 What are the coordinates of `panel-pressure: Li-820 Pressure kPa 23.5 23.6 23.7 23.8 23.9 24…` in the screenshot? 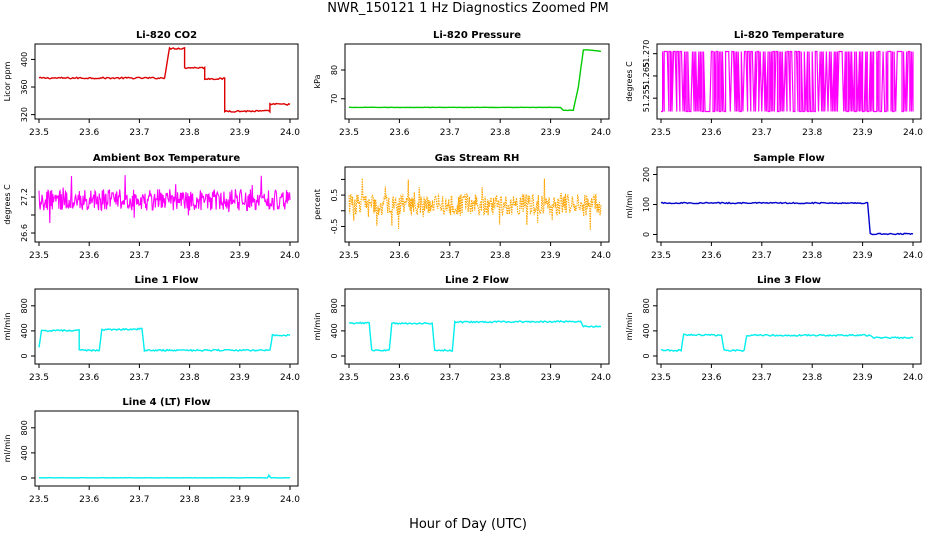 It's located at (462, 84).